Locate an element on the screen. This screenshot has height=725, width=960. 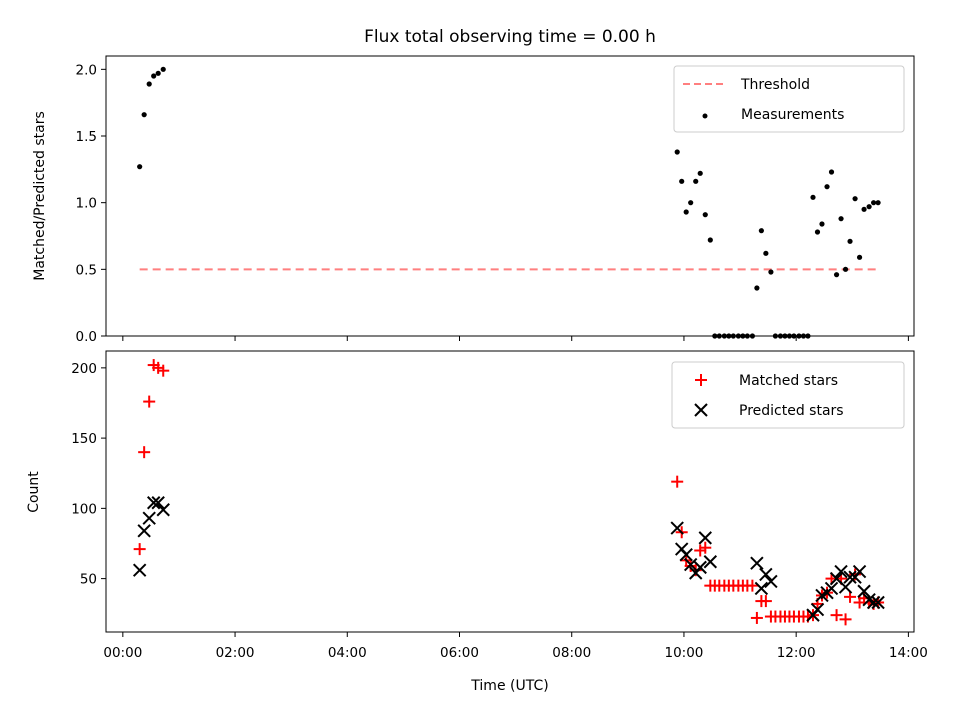
threshold-legend-label: Threshold is located at coordinates (775, 85).